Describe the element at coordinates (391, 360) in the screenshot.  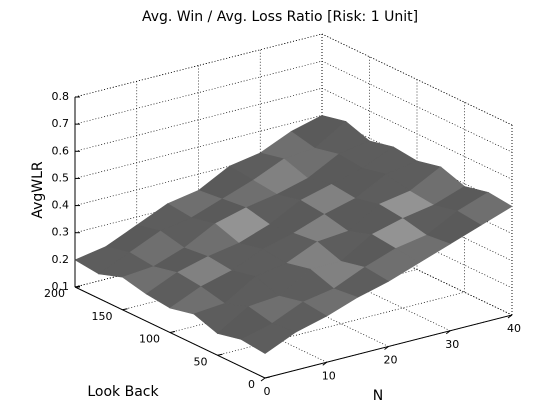
I see `x-tick-label: 20` at that location.